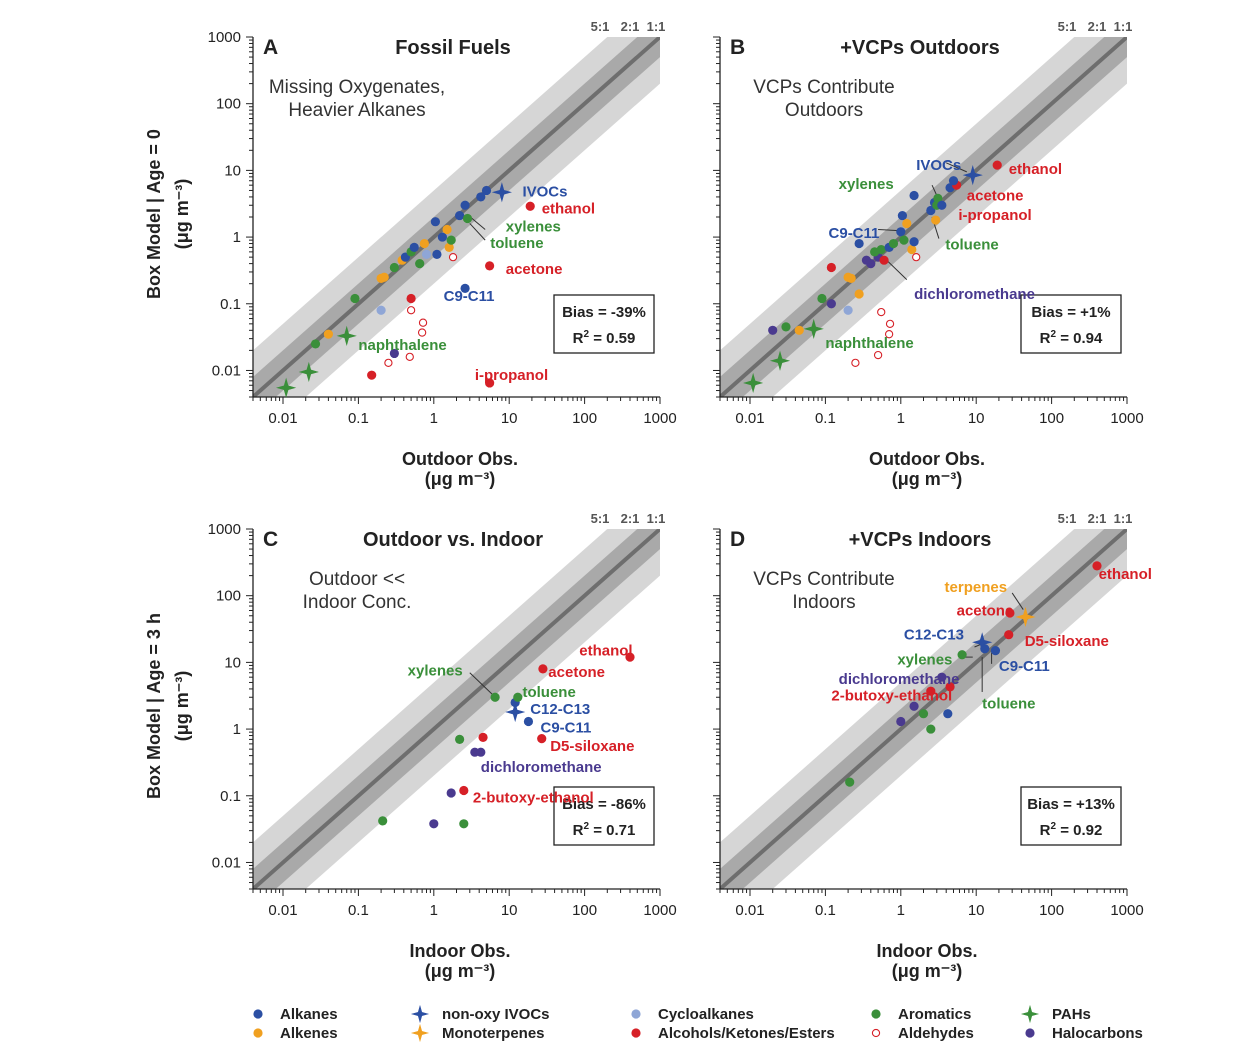 The height and width of the screenshot is (1047, 1254). What do you see at coordinates (1035, 169) in the screenshot?
I see `point-label: ethanol` at bounding box center [1035, 169].